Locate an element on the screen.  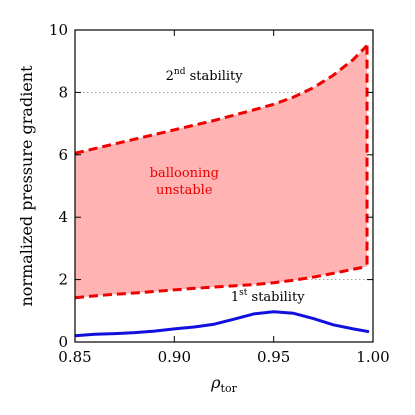
x-axis-label: ρtor is located at coordinates (223, 384).